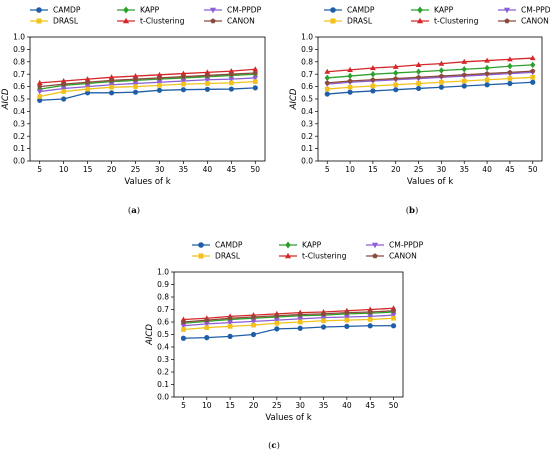  I want to click on x-tick-label: 45, so click(232, 169).